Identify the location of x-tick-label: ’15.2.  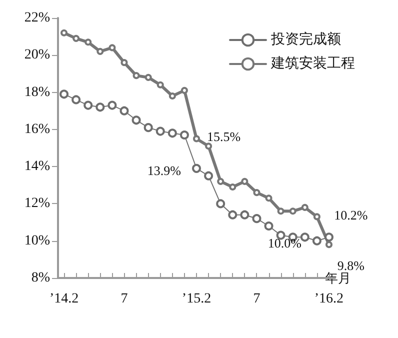
(197, 299).